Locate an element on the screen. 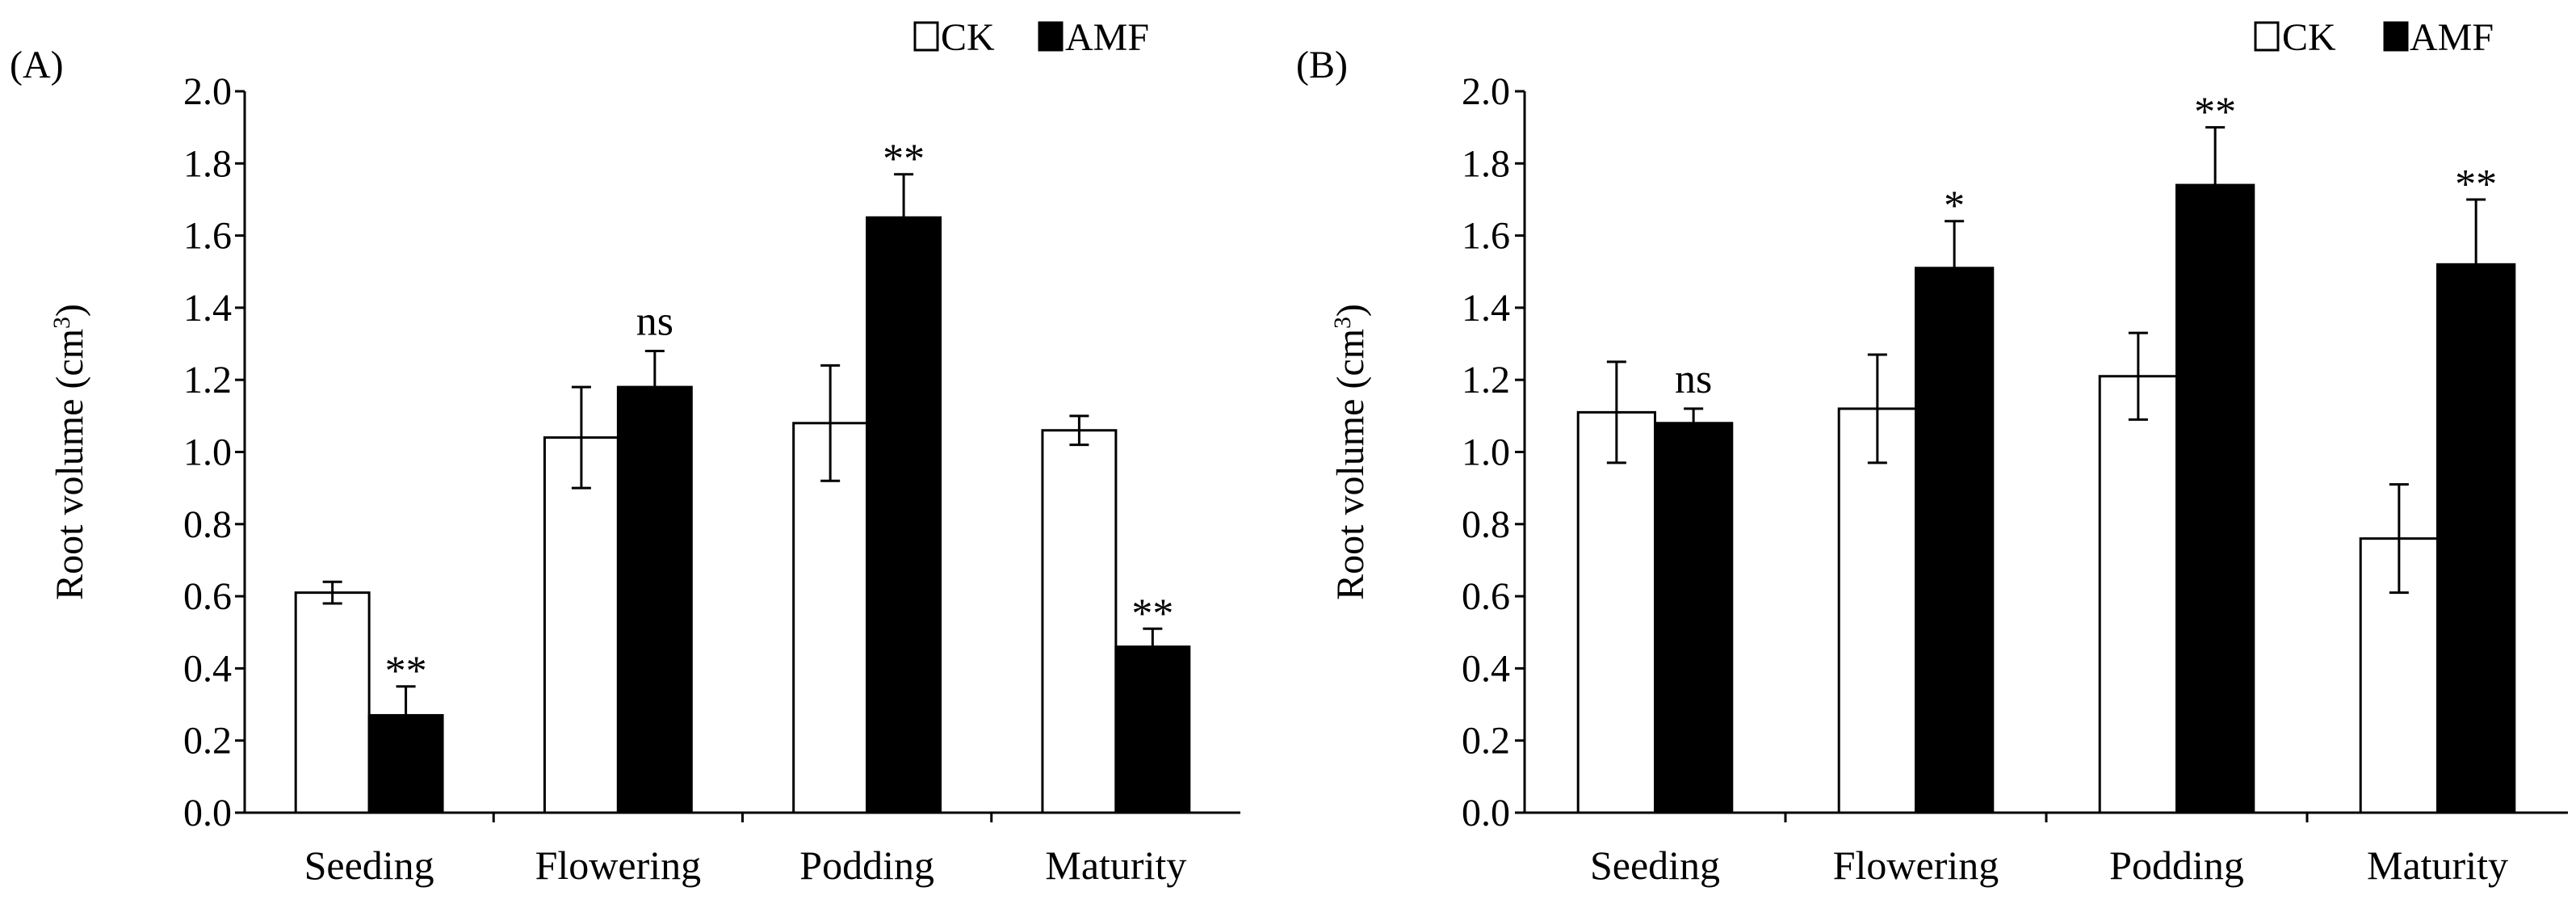 This screenshot has height=908, width=2576. panel-label: (A) is located at coordinates (37, 65).